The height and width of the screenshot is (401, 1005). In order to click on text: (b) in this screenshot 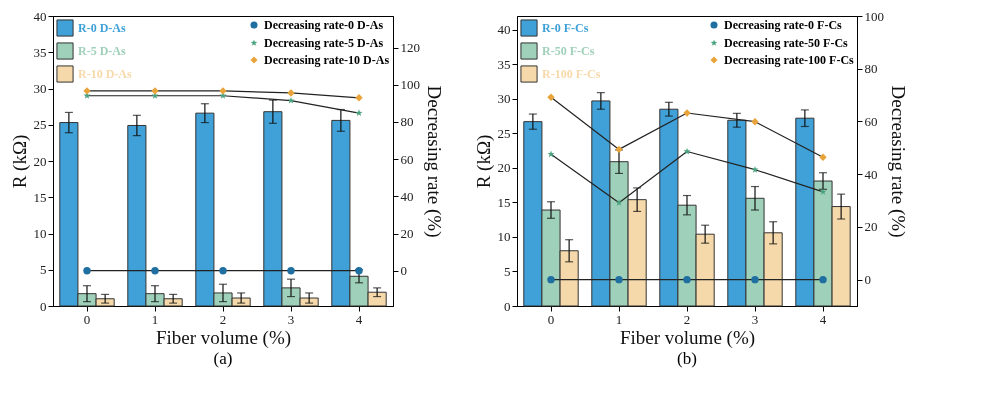, I will do `click(687, 358)`.